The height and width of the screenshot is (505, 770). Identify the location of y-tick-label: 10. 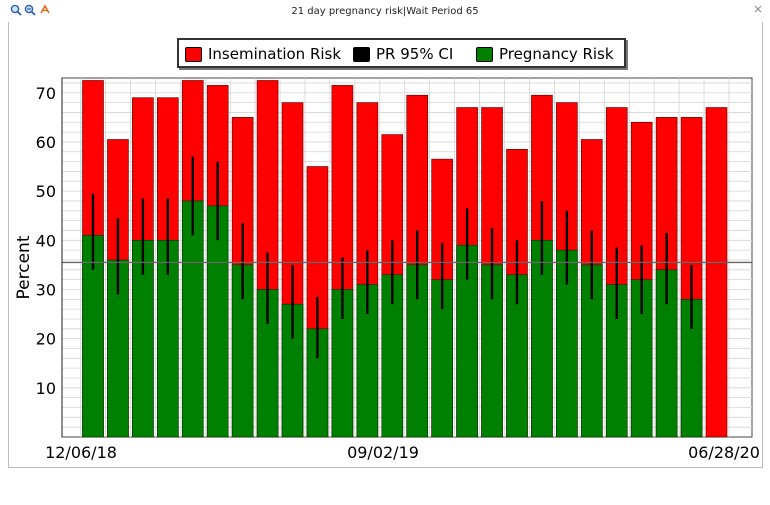
(46, 388).